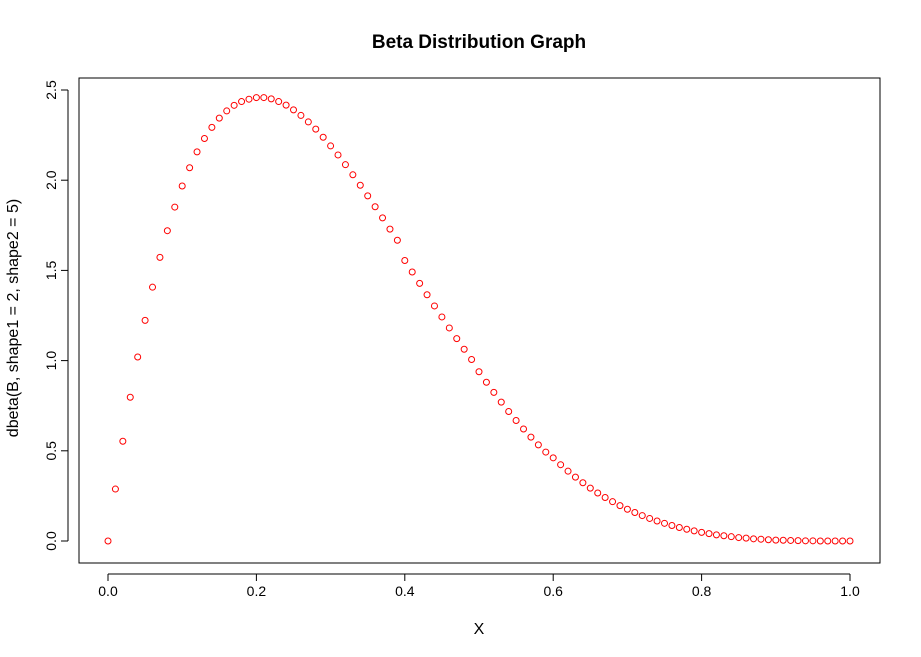 This screenshot has width=921, height=657. Describe the element at coordinates (51, 90) in the screenshot. I see `y-tick-label: 2.5` at that location.